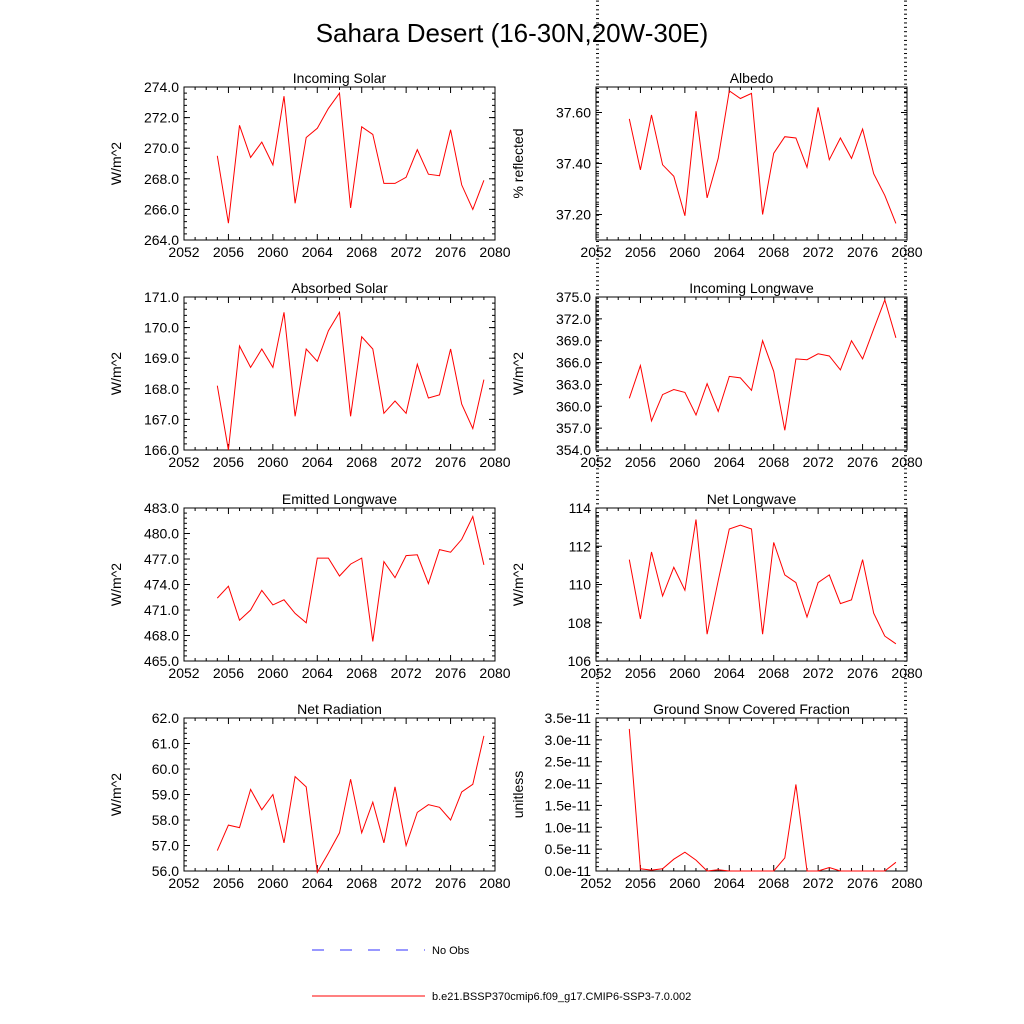 The image size is (1024, 1024). Describe the element at coordinates (161, 534) in the screenshot. I see `y-tick-label: 480.0` at that location.